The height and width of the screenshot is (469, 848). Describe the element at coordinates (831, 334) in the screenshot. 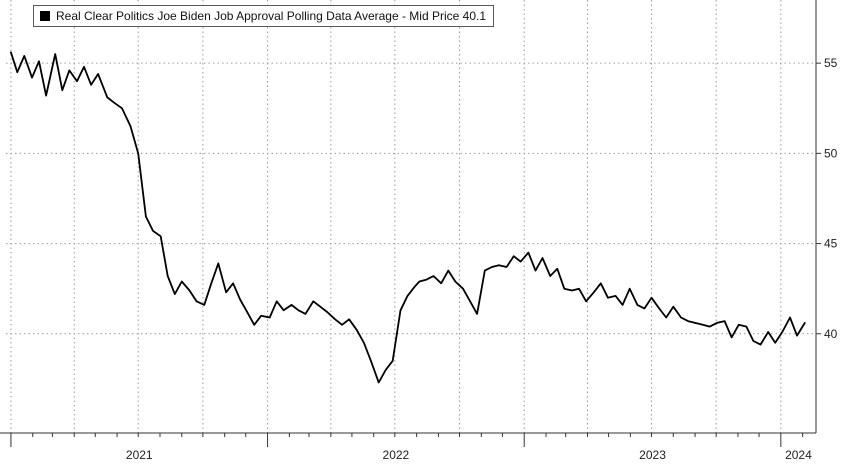

I see `y-tick-label: 40` at that location.